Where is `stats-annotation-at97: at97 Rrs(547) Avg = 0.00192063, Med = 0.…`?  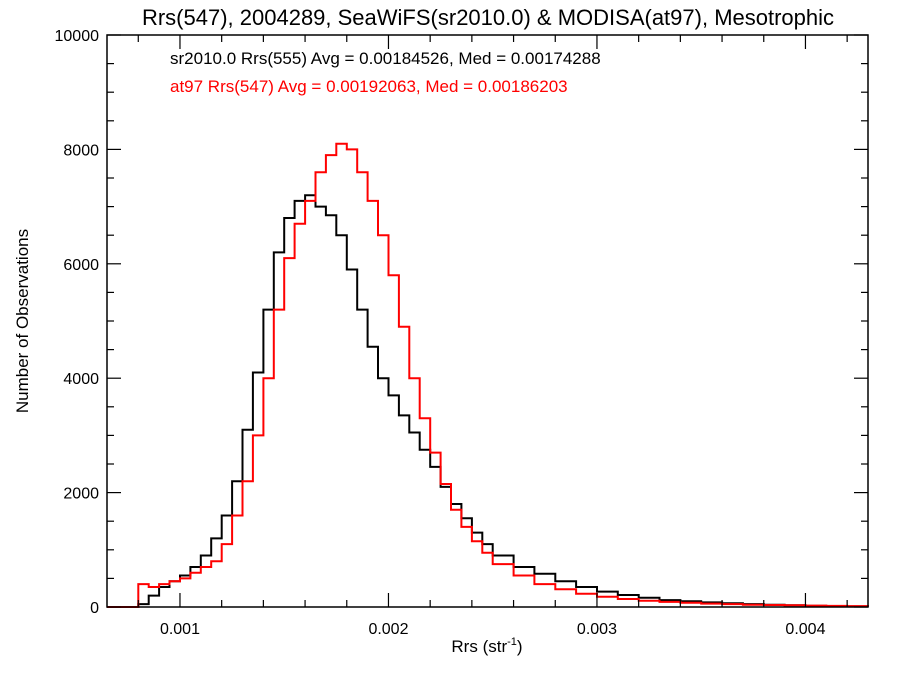
stats-annotation-at97: at97 Rrs(547) Avg = 0.00192063, Med = 0.… is located at coordinates (369, 86).